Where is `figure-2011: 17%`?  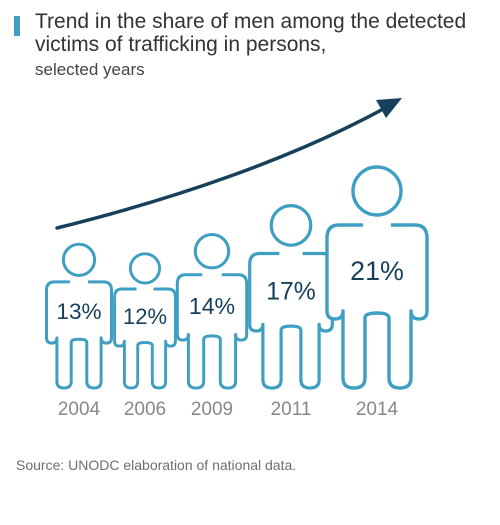
figure-2011: 17% is located at coordinates (291, 296).